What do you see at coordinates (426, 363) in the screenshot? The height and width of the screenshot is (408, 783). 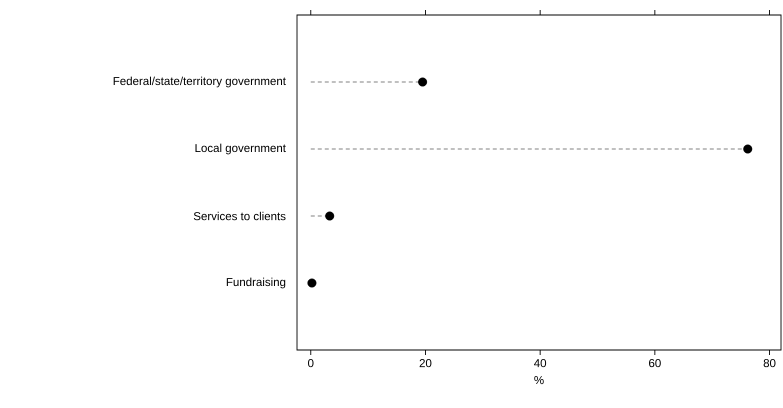 I see `x-tick-label: 20` at bounding box center [426, 363].